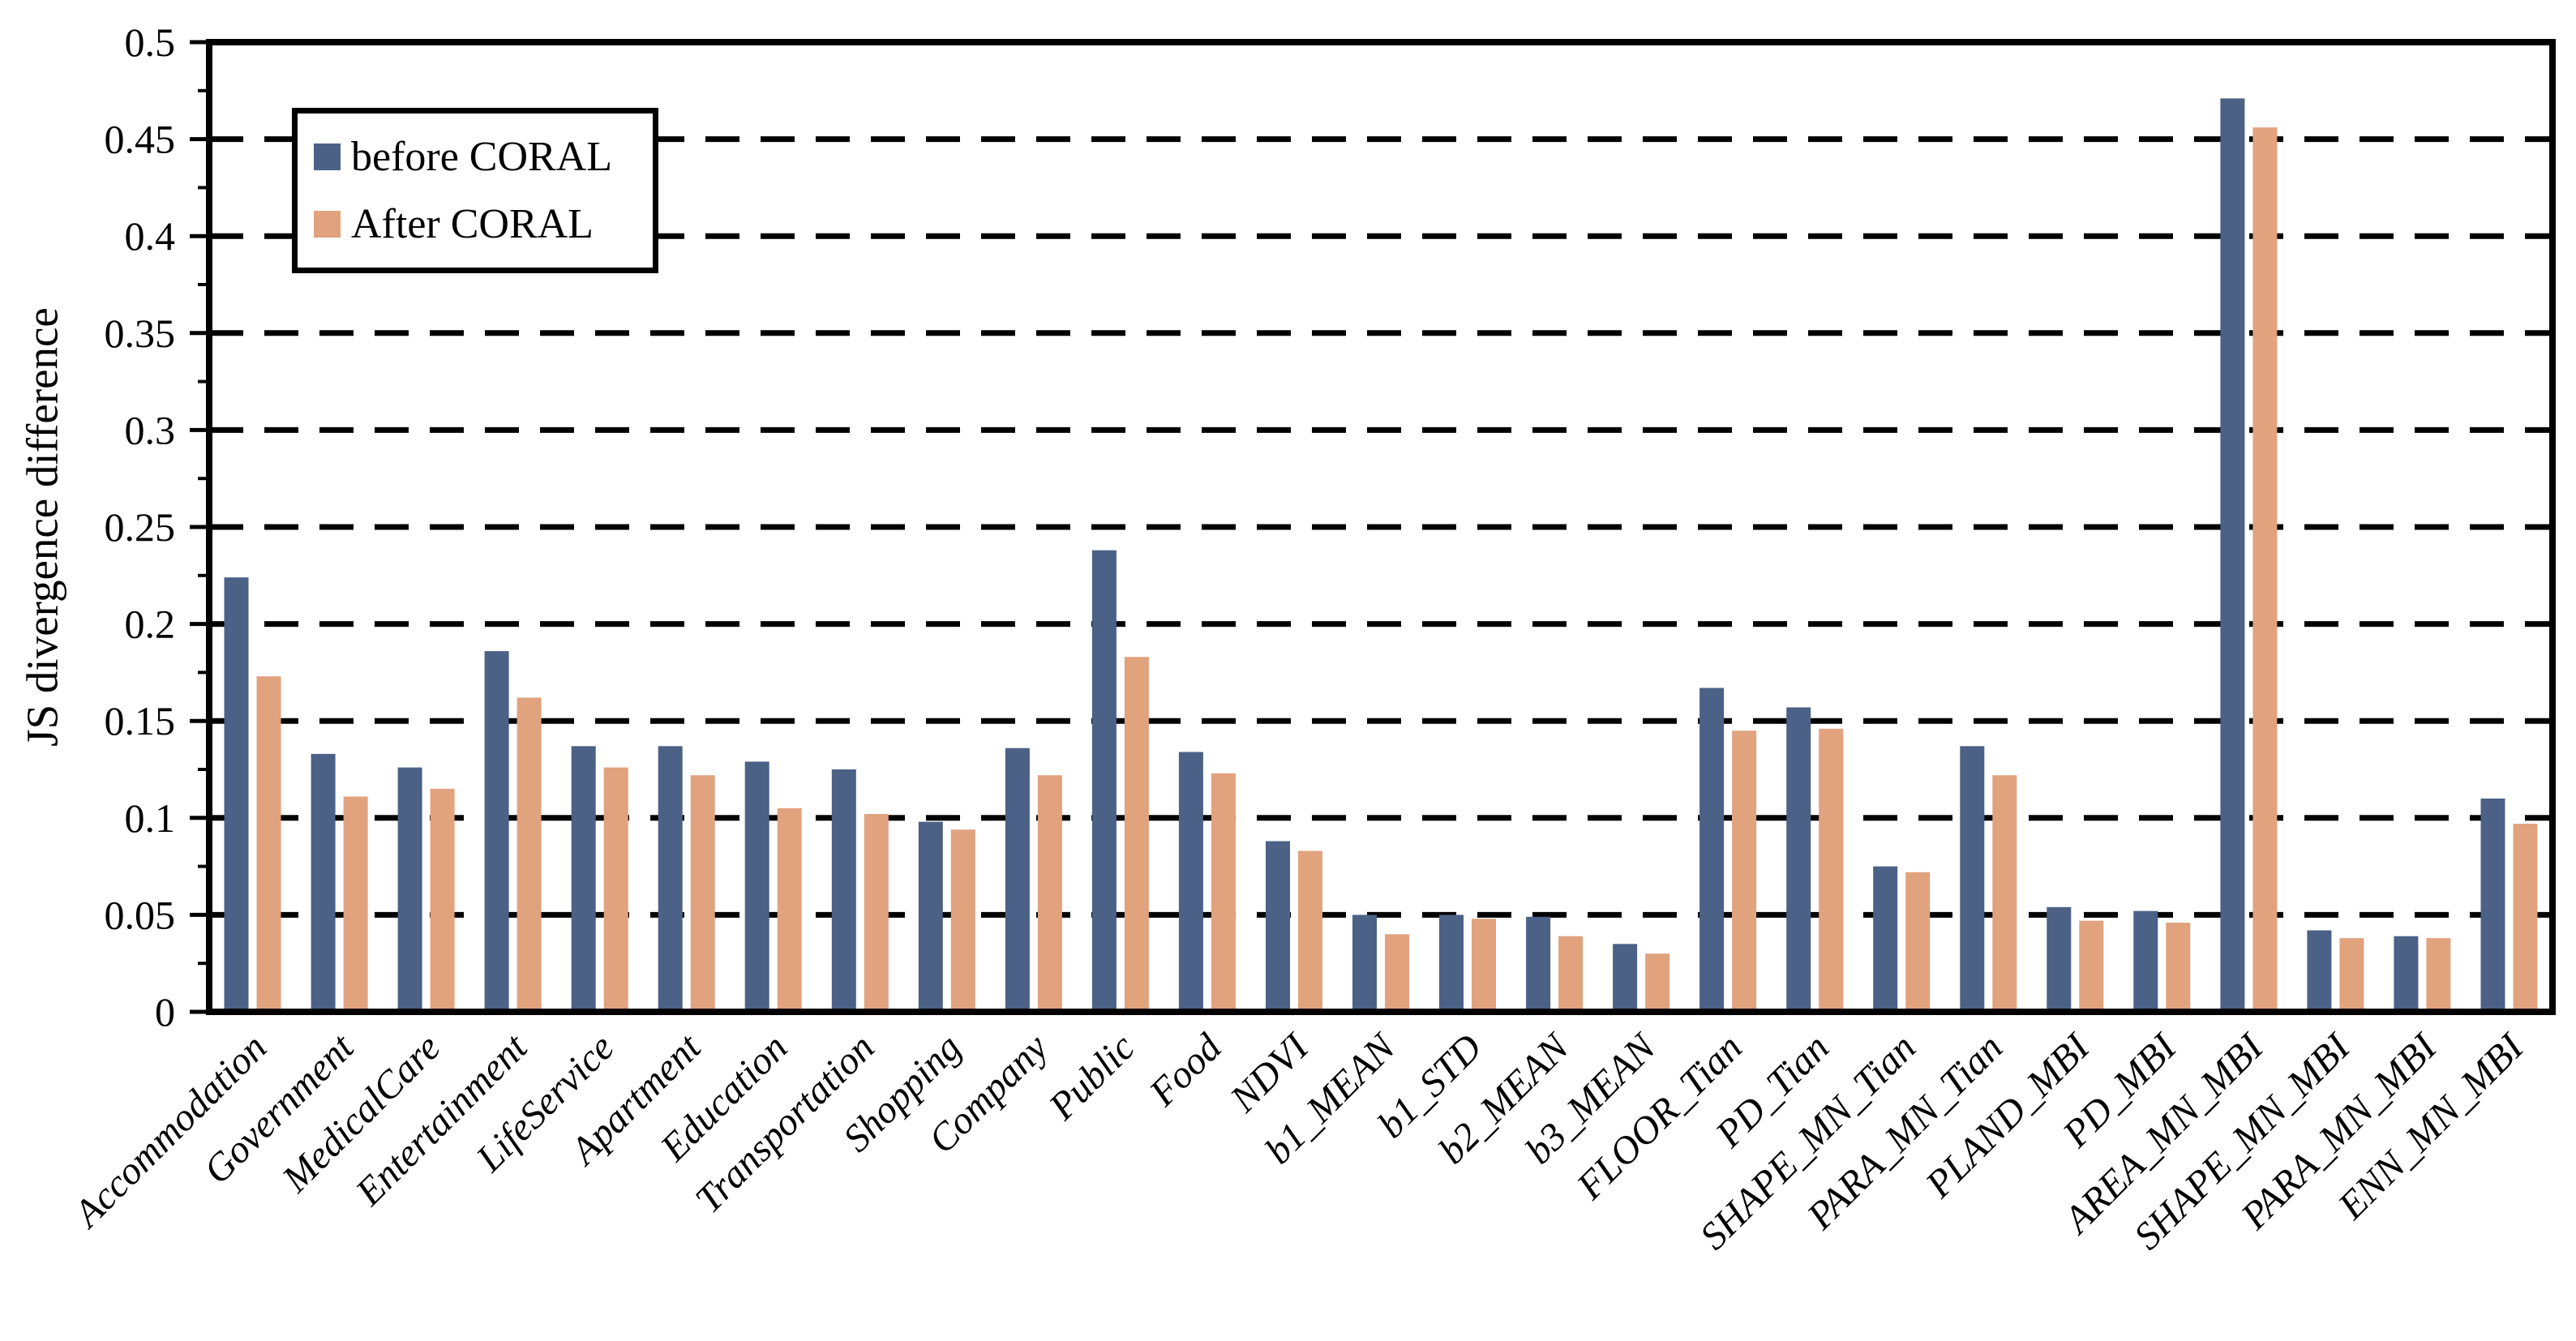 This screenshot has height=1341, width=2576. What do you see at coordinates (1657, 983) in the screenshot?
I see `bar-b3_MEAN-after` at bounding box center [1657, 983].